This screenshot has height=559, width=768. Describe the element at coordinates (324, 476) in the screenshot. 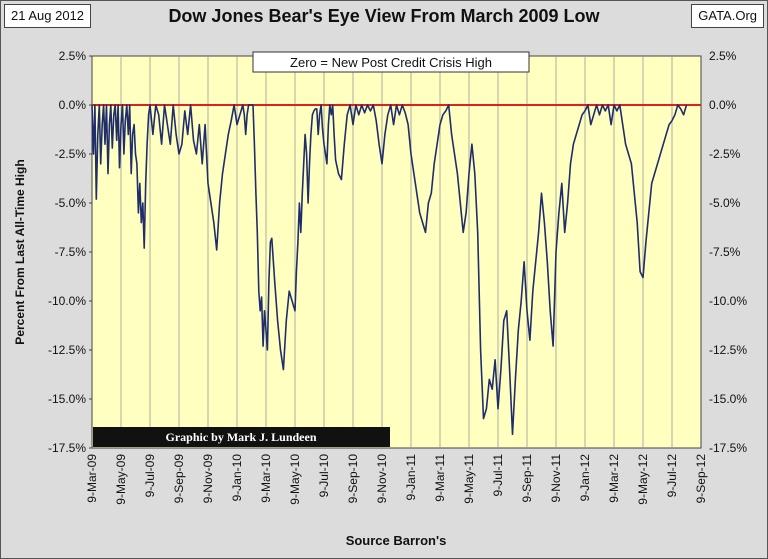

I see `x-tick-label: 9-Jul-10` at that location.